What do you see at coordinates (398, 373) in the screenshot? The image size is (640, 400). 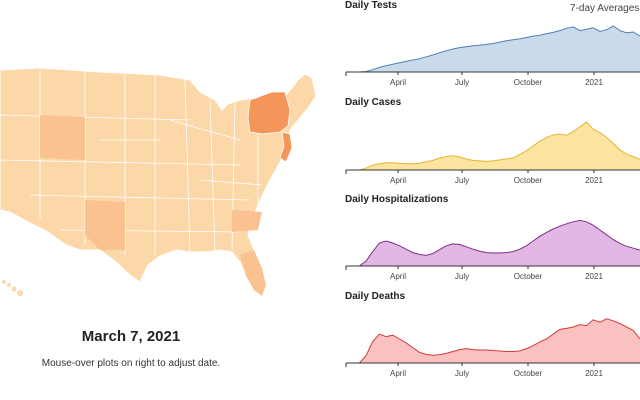 I see `x-tick-label-deaths: April` at bounding box center [398, 373].